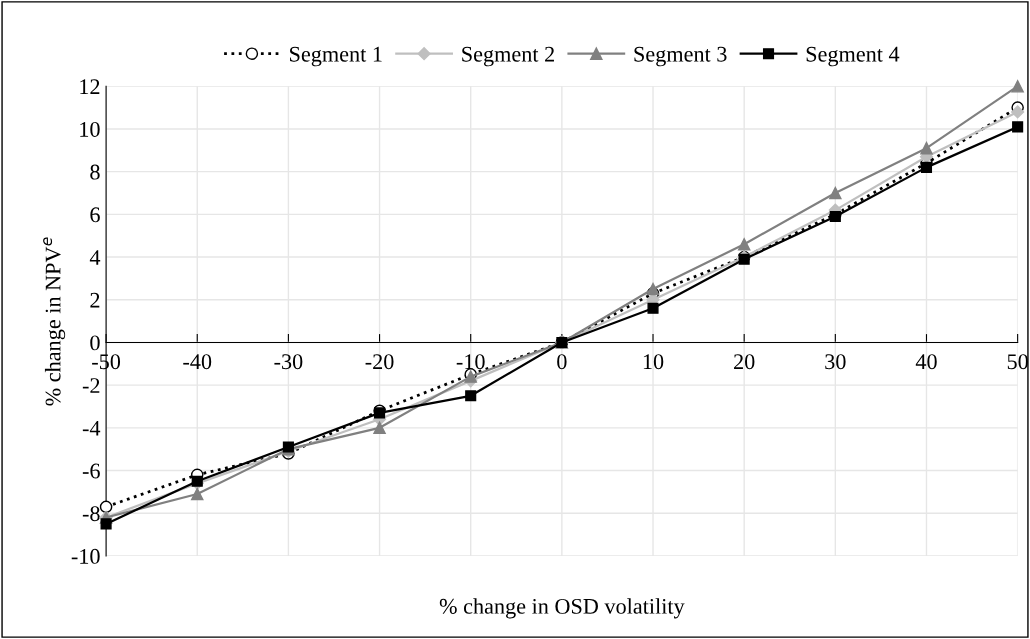 This screenshot has width=1030, height=639. What do you see at coordinates (197, 362) in the screenshot?
I see `x-tick-label: -40` at bounding box center [197, 362].